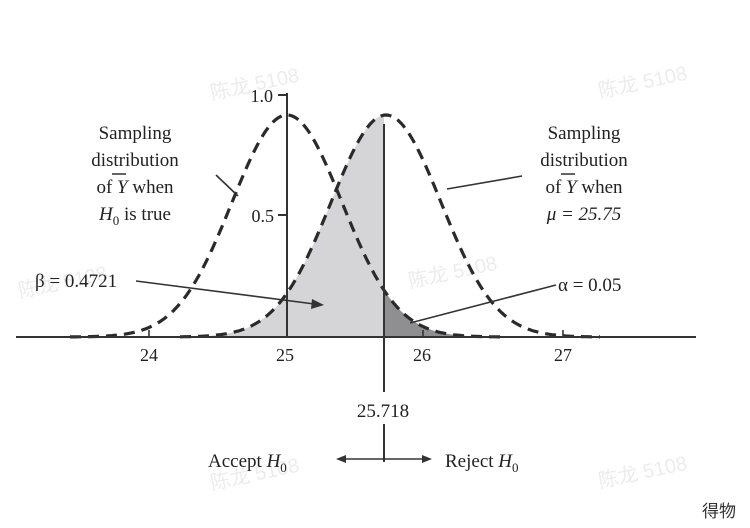  What do you see at coordinates (589, 285) in the screenshot?
I see `alpha-label: α = 0.05` at bounding box center [589, 285].